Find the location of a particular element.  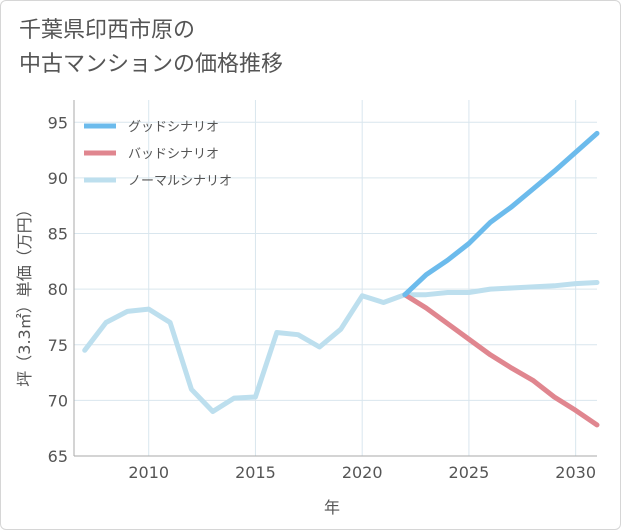

legend-label-bad: バッドシナリオ is located at coordinates (173, 154).